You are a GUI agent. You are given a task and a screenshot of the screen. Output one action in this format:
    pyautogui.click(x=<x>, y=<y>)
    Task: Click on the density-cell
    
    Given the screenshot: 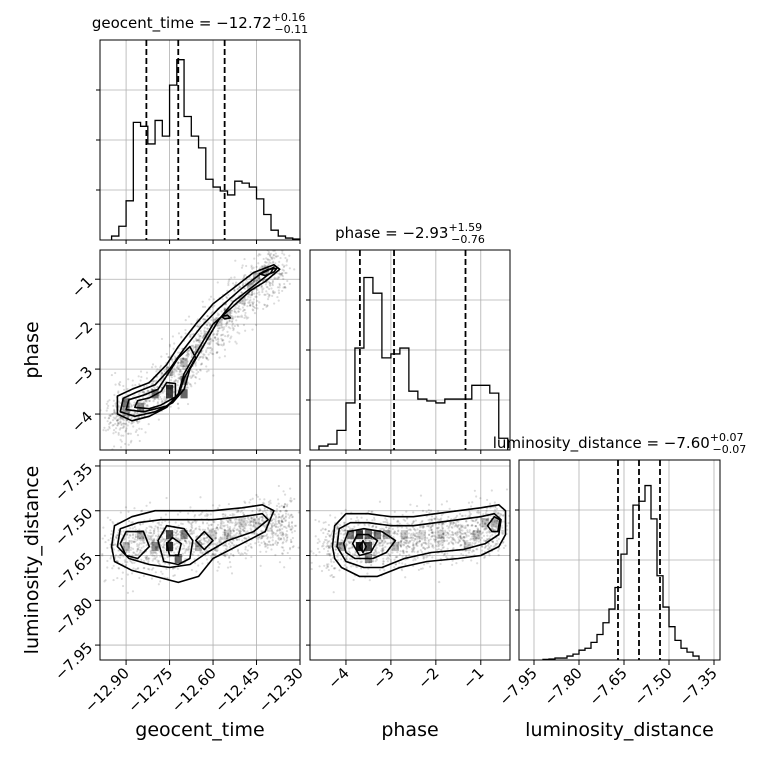 What is the action you would take?
    pyautogui.click(x=198, y=547)
    